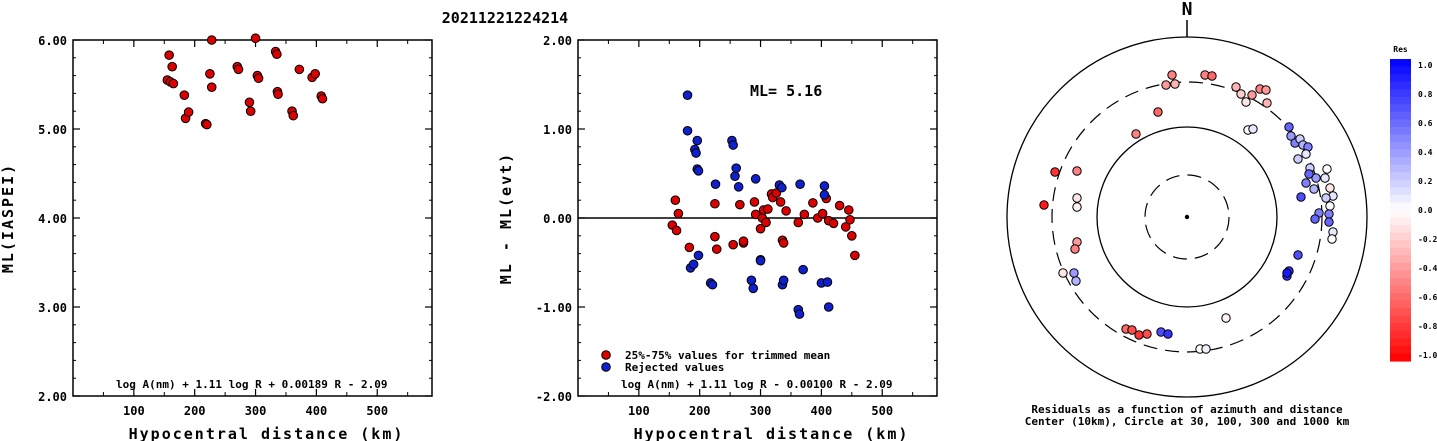  Describe the element at coordinates (772, 433) in the screenshot. I see `x-axis-label: Hypocentral distance (km)` at that location.